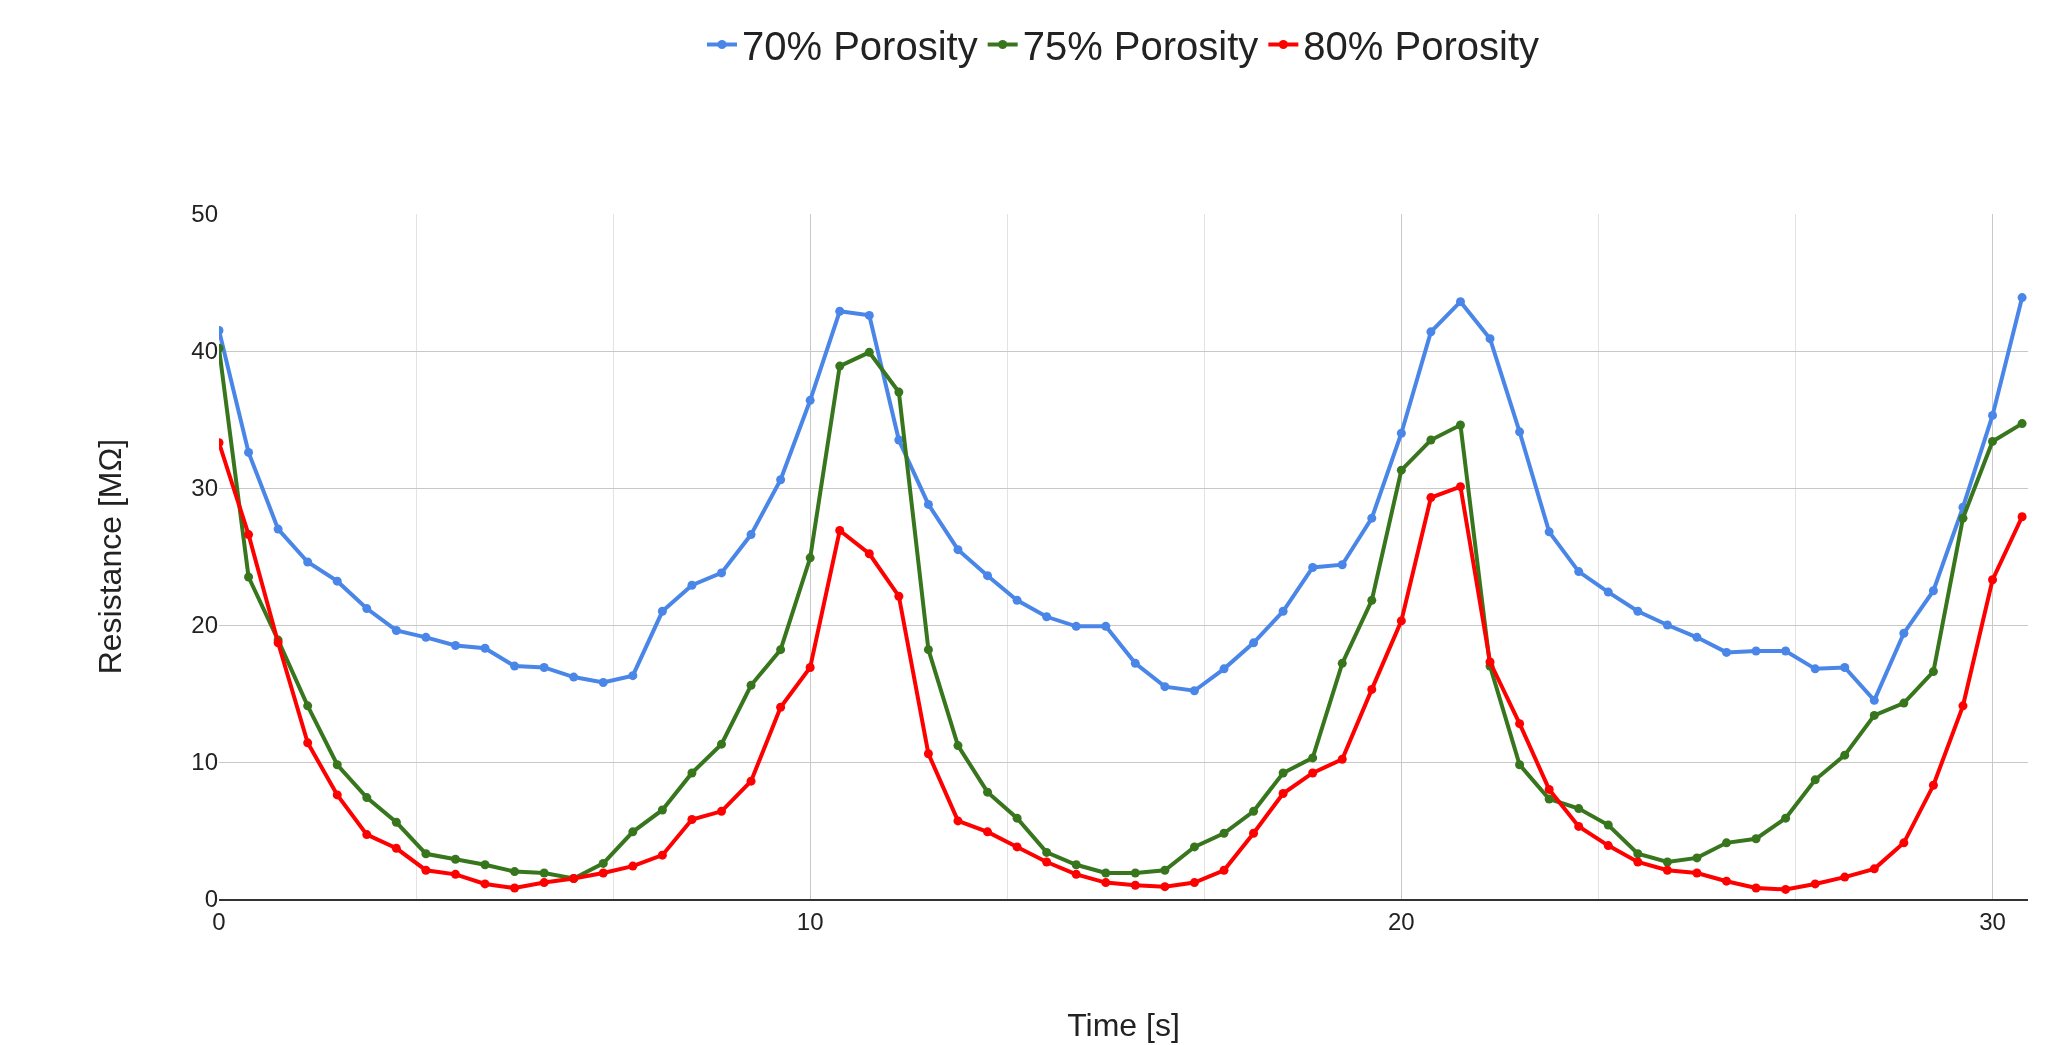 The height and width of the screenshot is (1045, 2059). I want to click on x-tick-label: 20, so click(1401, 921).